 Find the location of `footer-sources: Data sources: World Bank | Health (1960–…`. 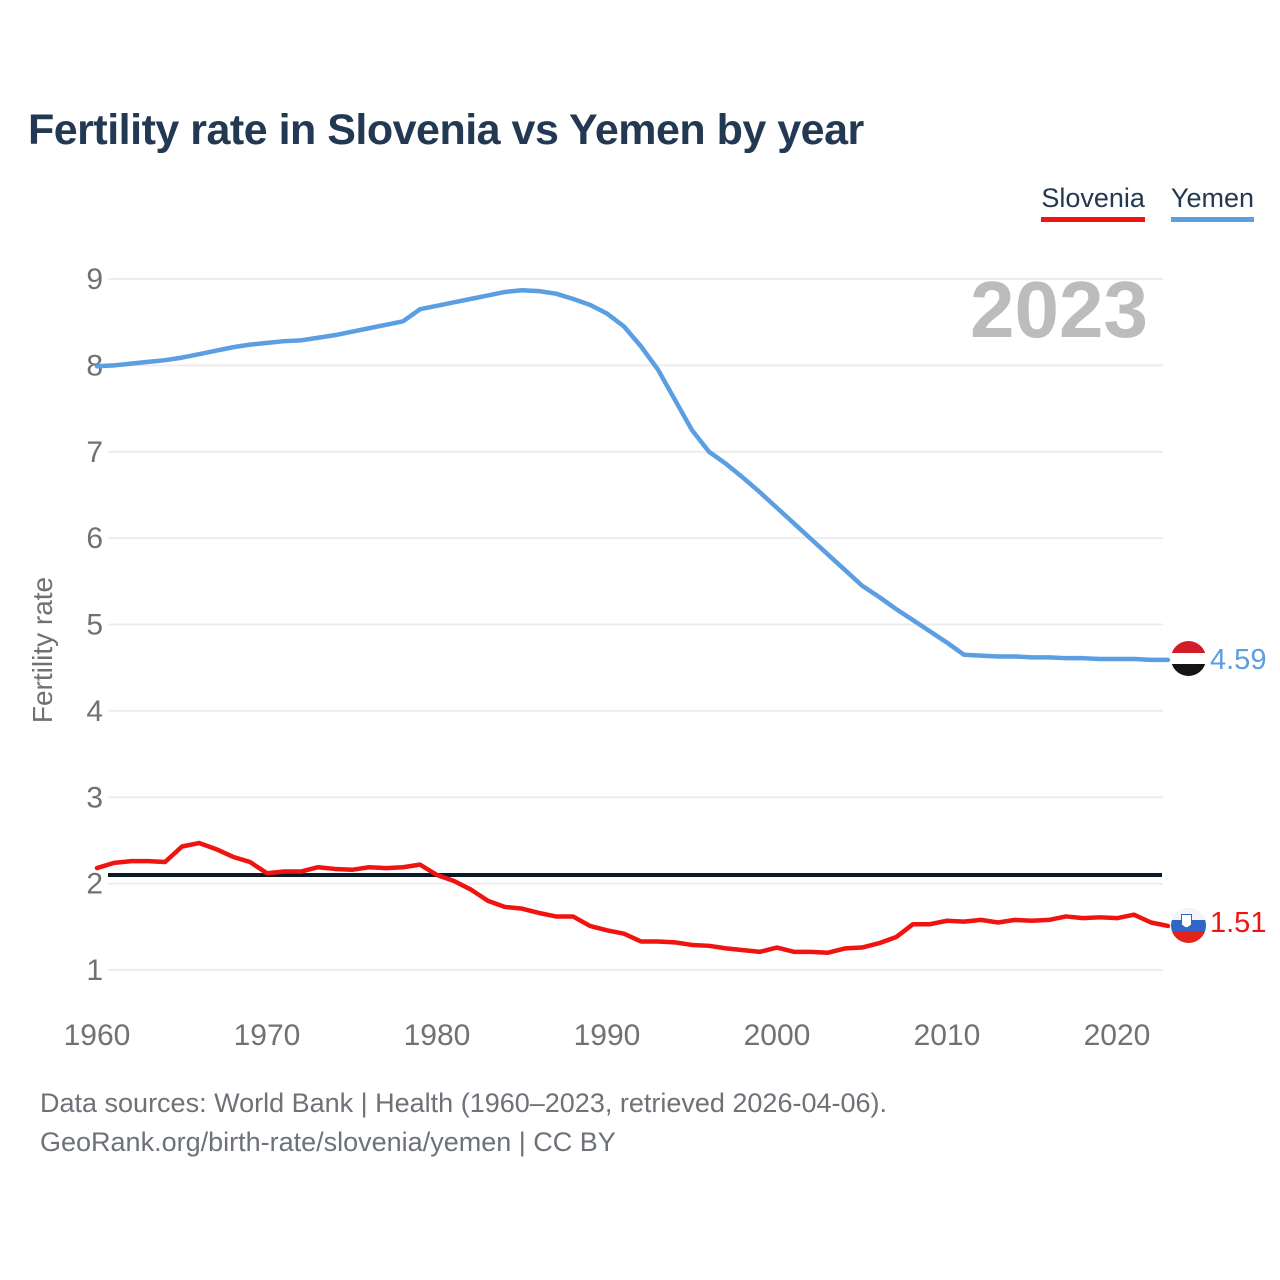

footer-sources: Data sources: World Bank | Health (1960–… is located at coordinates (463, 1103).